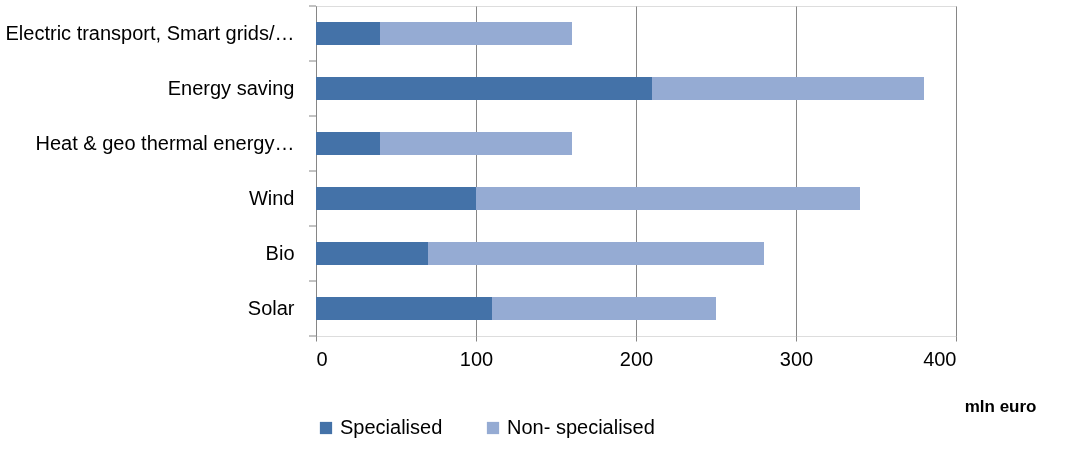  What do you see at coordinates (581, 427) in the screenshot?
I see `legend-label: Non- specialised` at bounding box center [581, 427].